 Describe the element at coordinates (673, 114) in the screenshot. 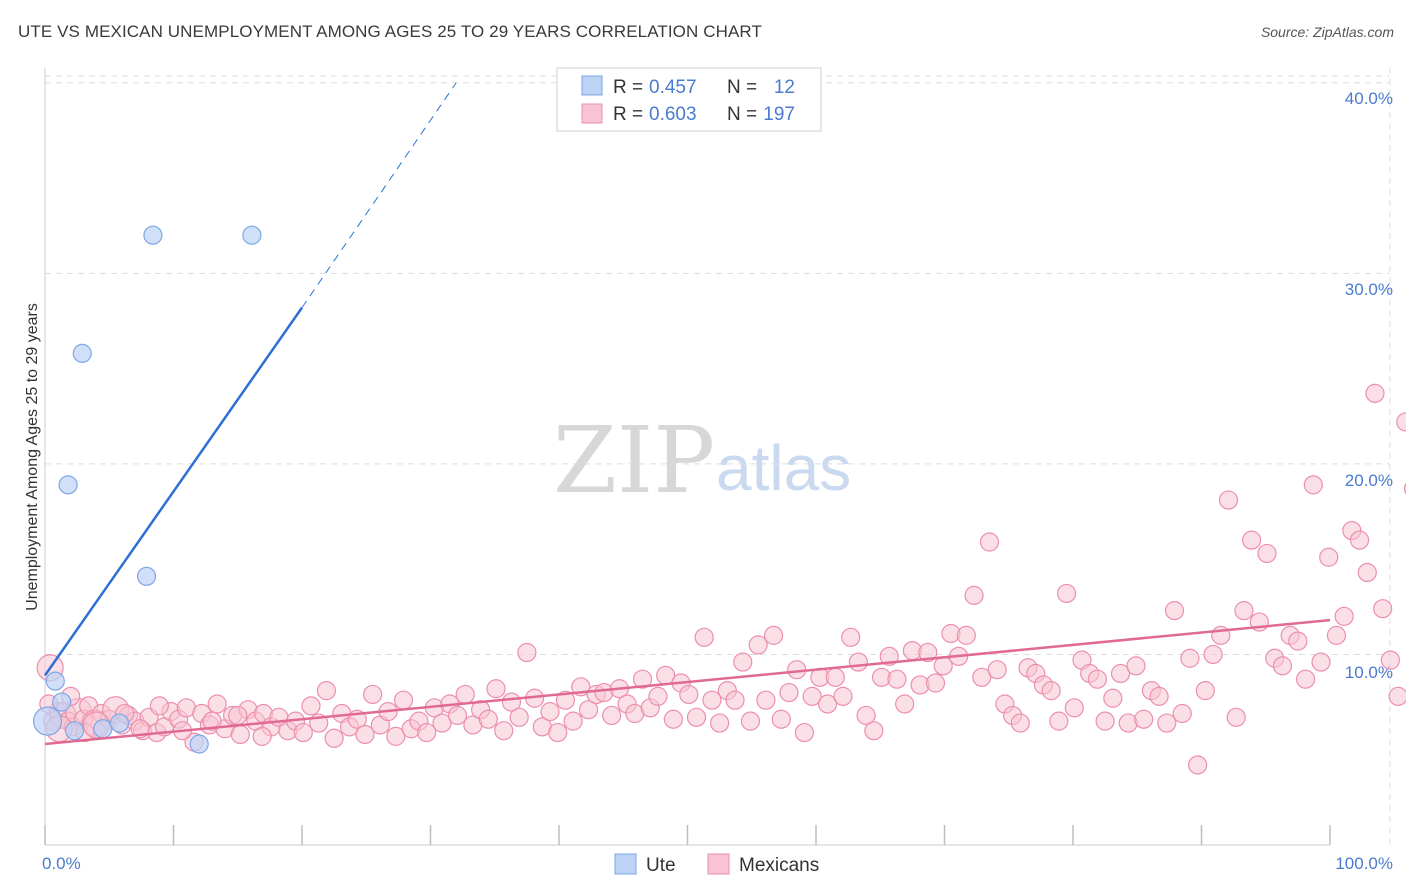

I see `legend-r-value-mexicans: 0.603` at that location.